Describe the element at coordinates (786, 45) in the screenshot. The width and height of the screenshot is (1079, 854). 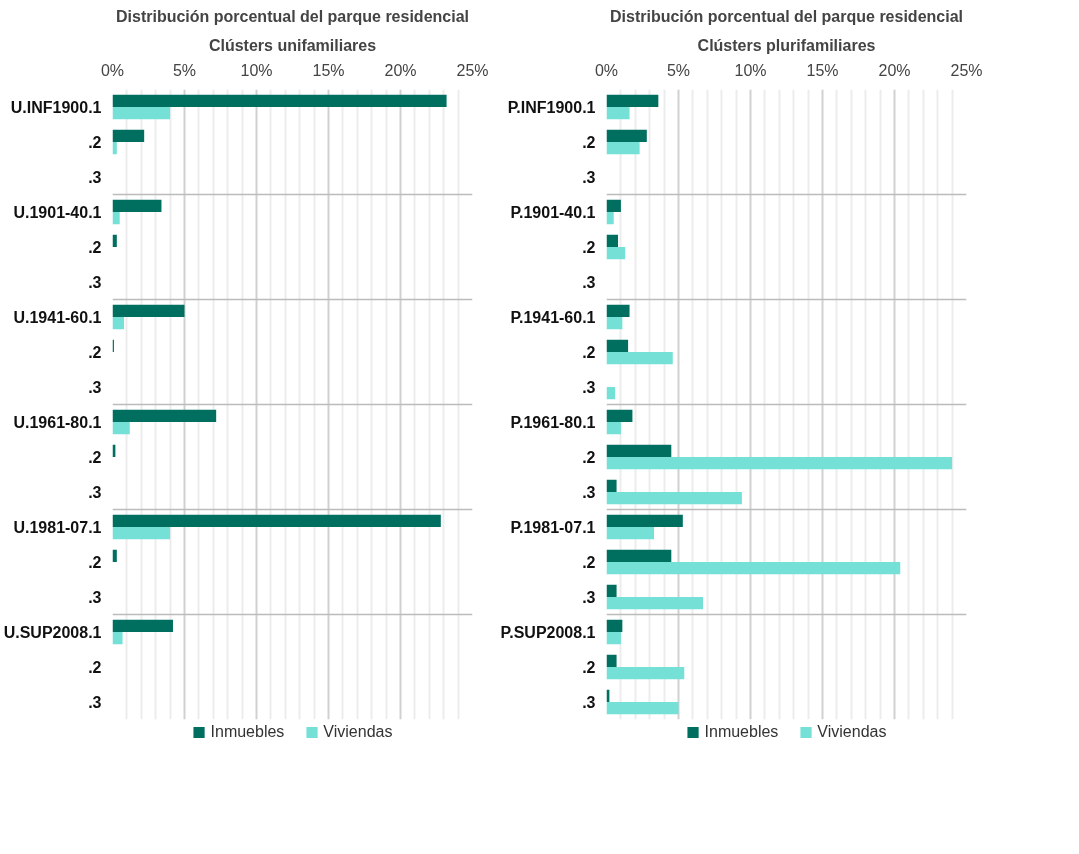
I see `chart-subtitle: Clústers plurifamiliares` at that location.